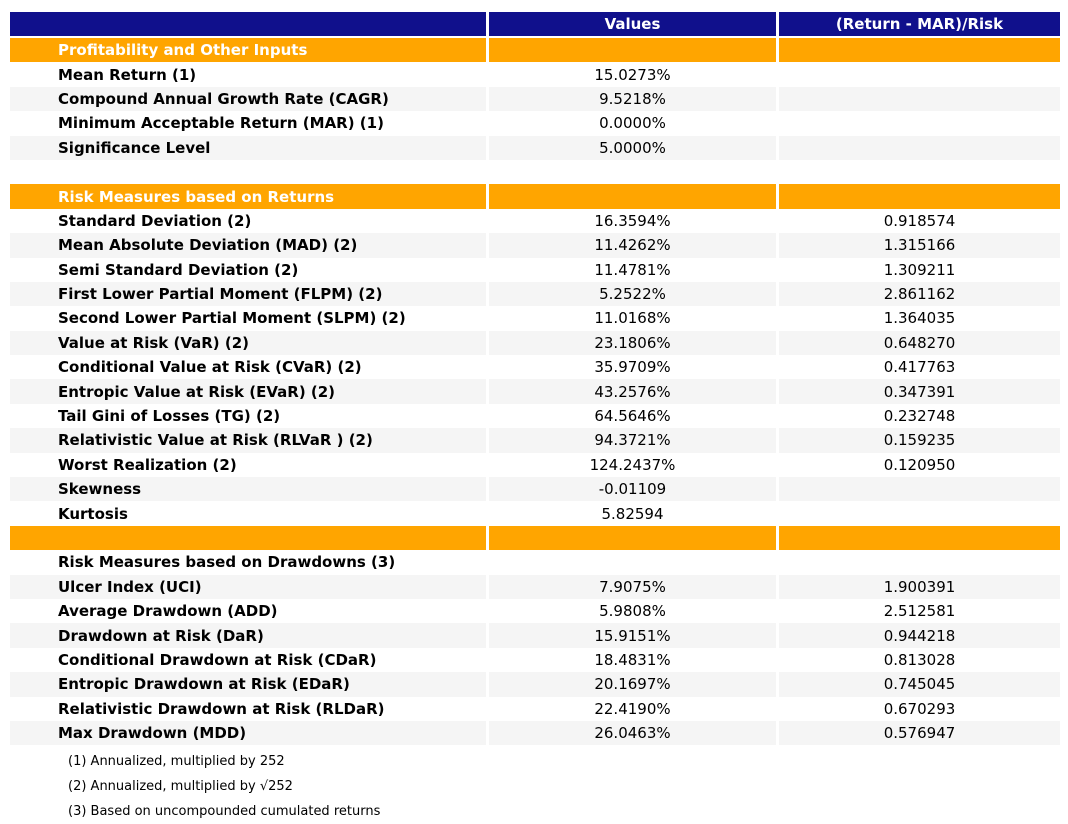  Describe the element at coordinates (631, 611) in the screenshot. I see `cell-values: 5.9808%` at that location.